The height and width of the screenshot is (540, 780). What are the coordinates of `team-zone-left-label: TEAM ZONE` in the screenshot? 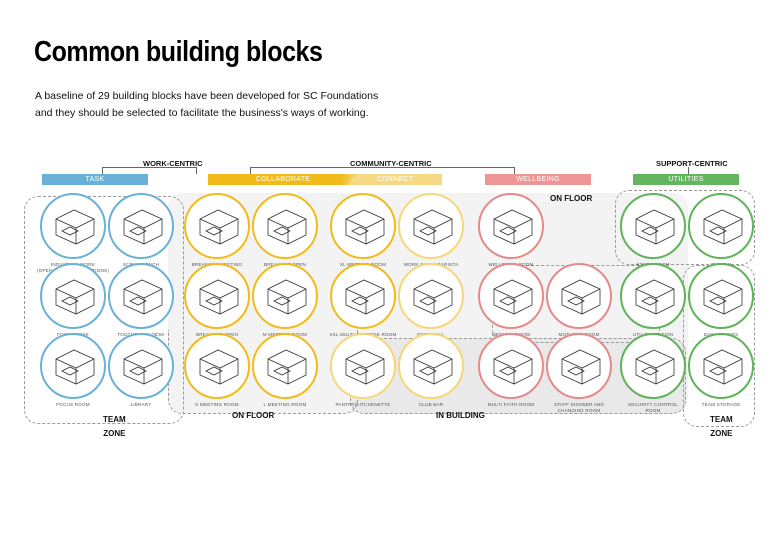 It's located at (114, 427).